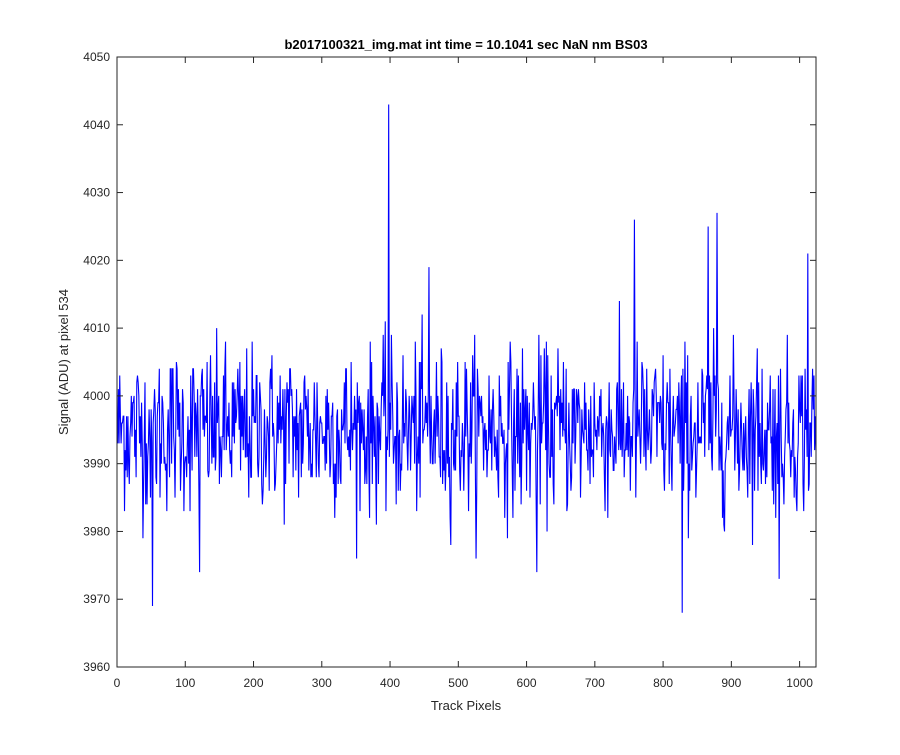 Image resolution: width=900 pixels, height=755 pixels. Describe the element at coordinates (96, 260) in the screenshot. I see `y-tick-label: 4020` at that location.